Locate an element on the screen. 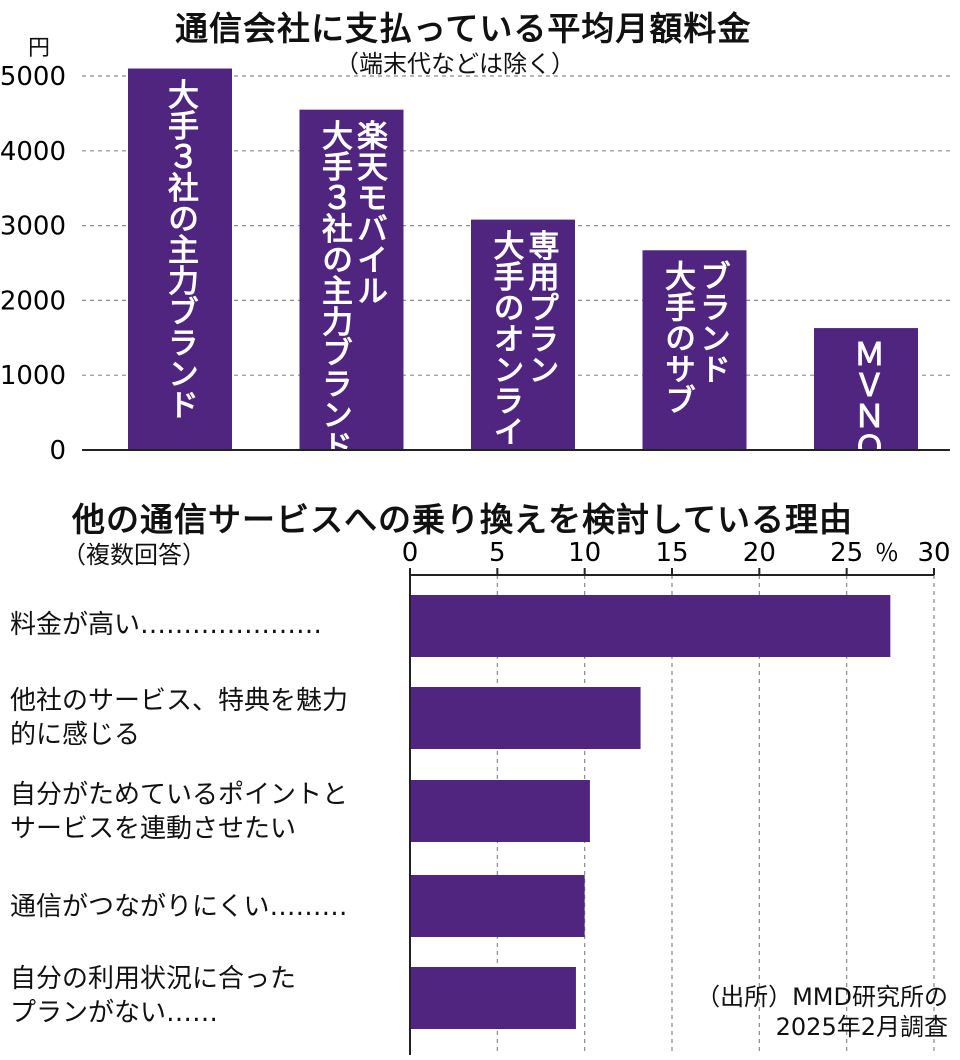  chart1-category-label: ＭＶＮＯ is located at coordinates (866, 400).